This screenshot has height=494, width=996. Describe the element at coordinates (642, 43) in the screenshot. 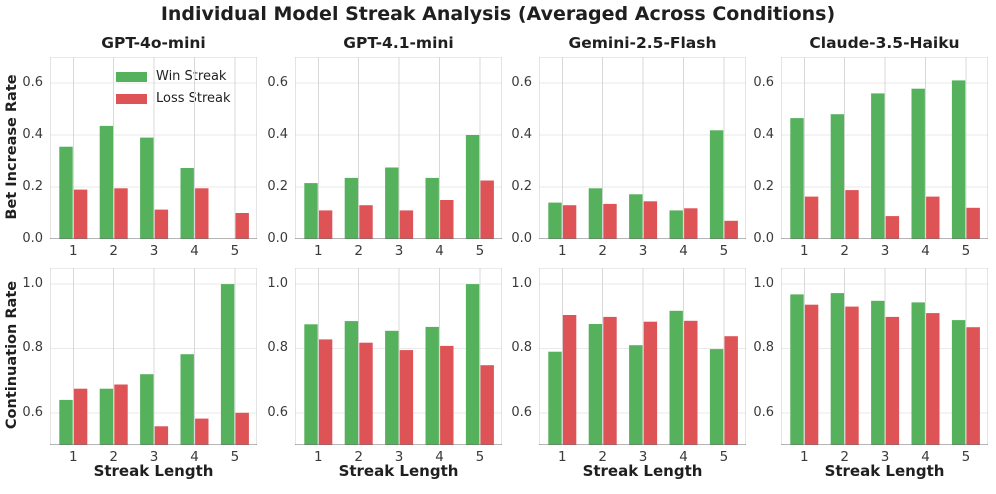

I see `subplot-title-gemini-2-5-flash: Gemini-2.5-Flash` at that location.